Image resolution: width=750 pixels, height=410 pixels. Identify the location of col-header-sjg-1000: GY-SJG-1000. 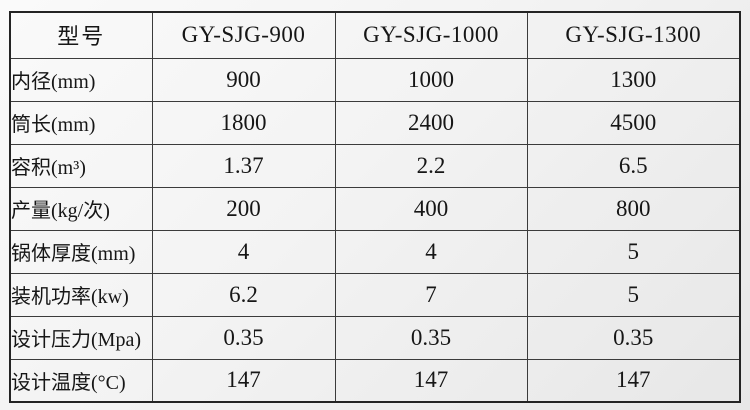
(431, 35).